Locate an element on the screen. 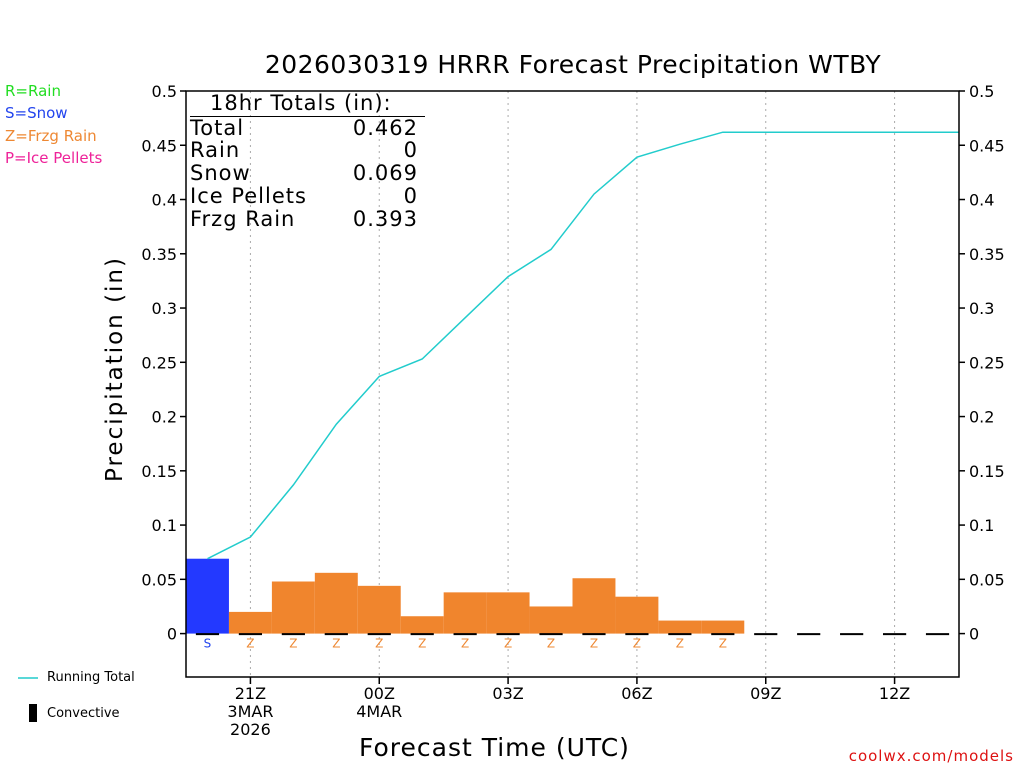  source-credit: coolwx.com/models is located at coordinates (931, 756).